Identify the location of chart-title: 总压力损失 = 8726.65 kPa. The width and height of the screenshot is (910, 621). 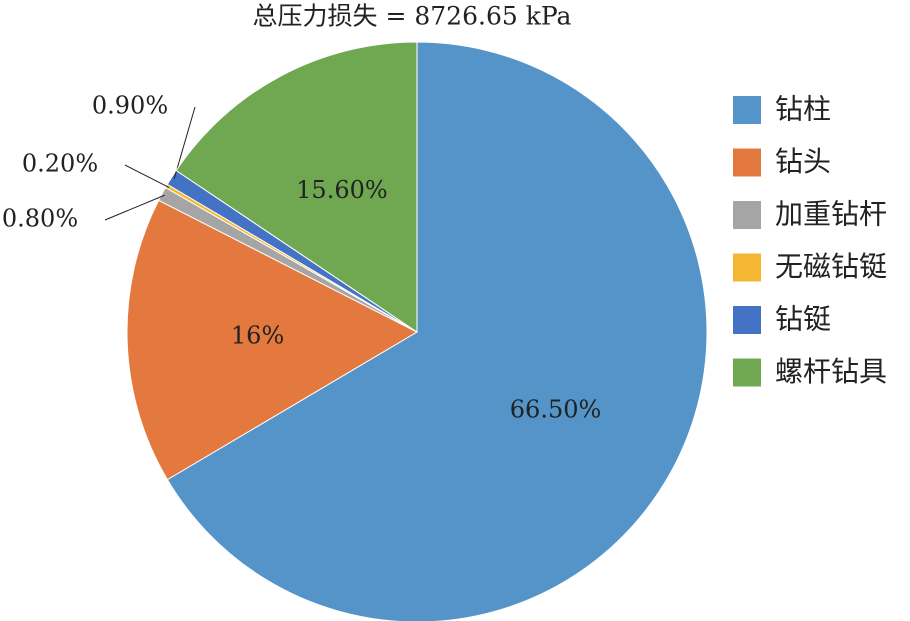
(412, 16).